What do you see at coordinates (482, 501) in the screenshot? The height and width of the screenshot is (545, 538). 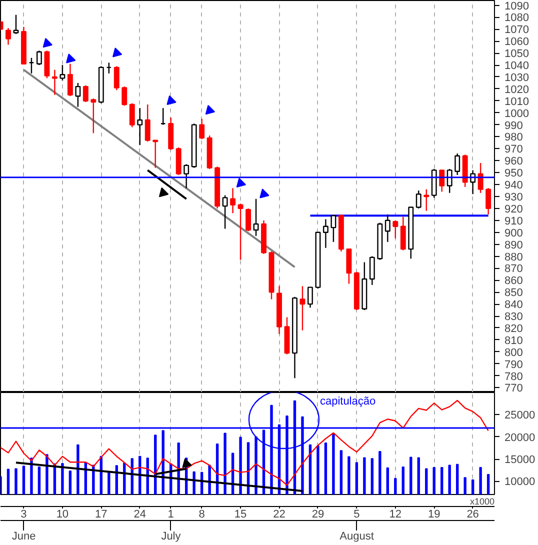 I see `text: x1000` at bounding box center [482, 501].